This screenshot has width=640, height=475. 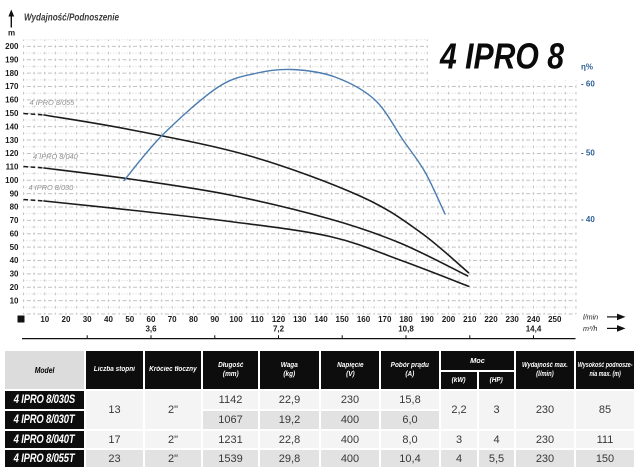 What do you see at coordinates (534, 329) in the screenshot?
I see `svg-text: 14,4` at bounding box center [534, 329].